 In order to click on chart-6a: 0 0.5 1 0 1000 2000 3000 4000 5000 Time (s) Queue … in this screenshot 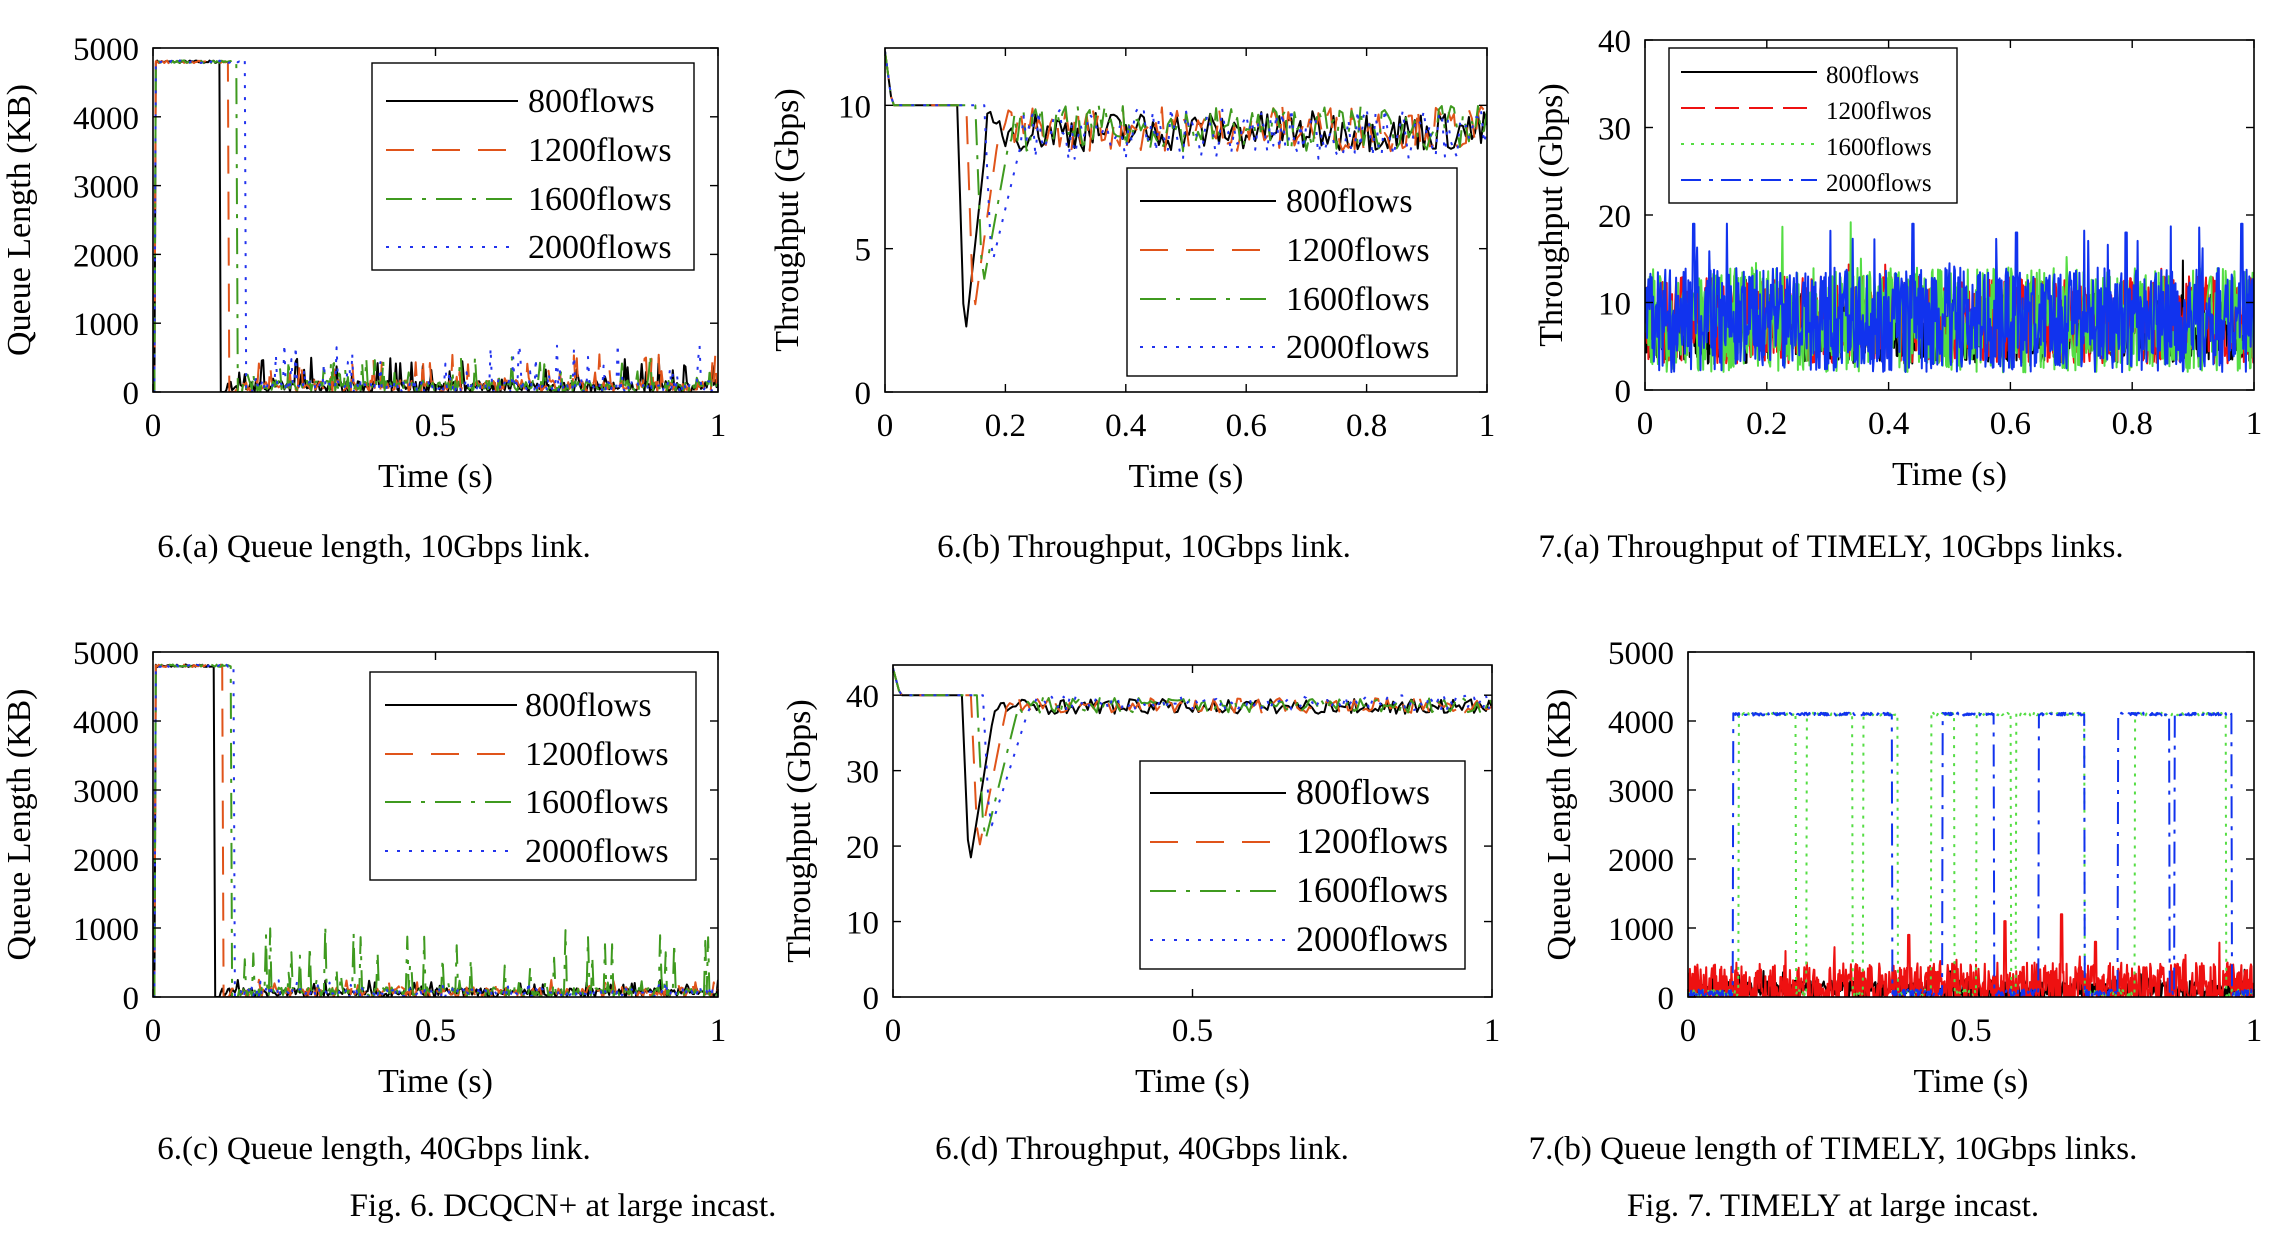, I will do `click(363, 298)`.